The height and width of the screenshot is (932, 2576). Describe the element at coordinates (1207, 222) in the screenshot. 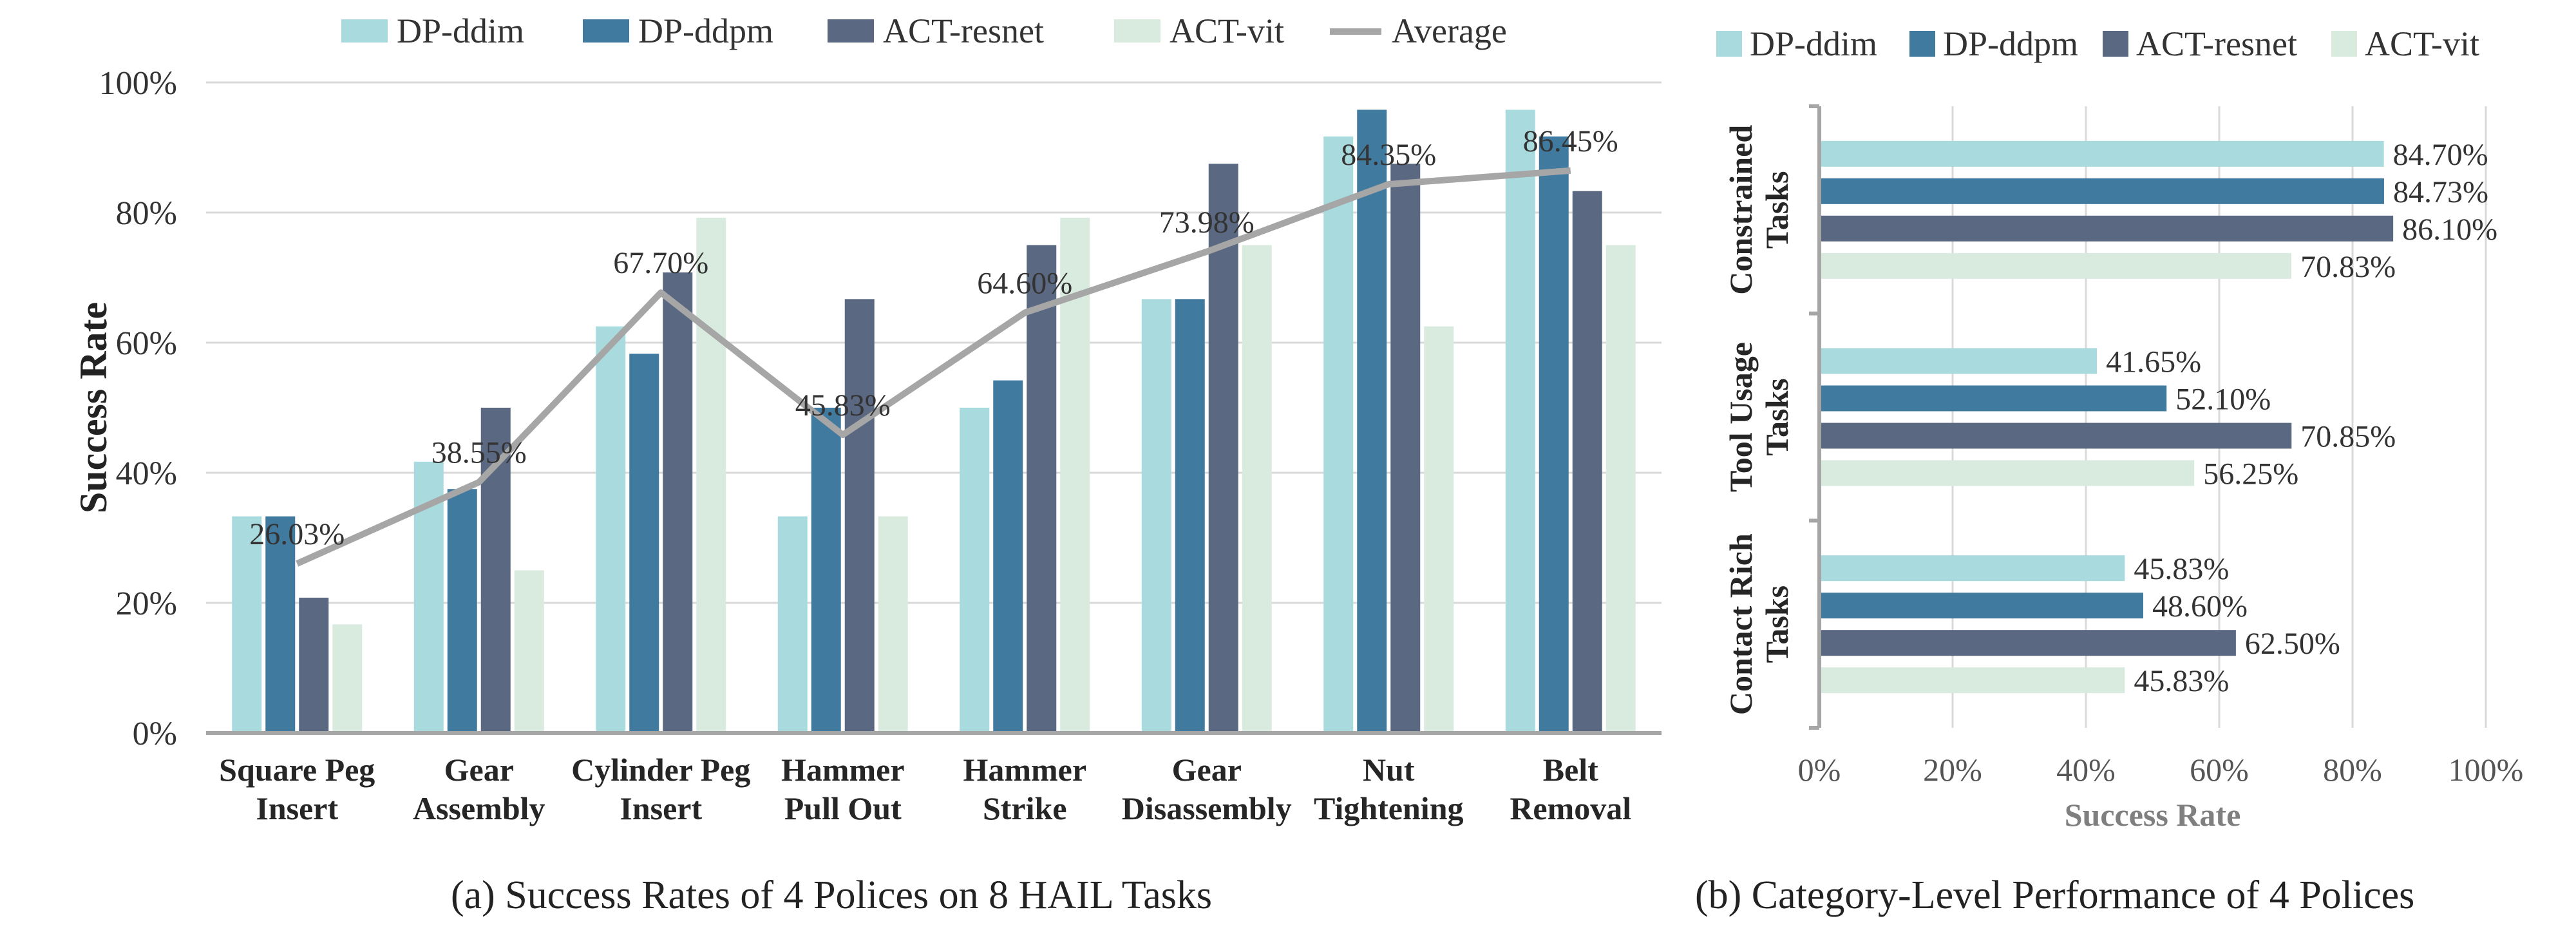

I see `average-value-label: 73.98%` at that location.